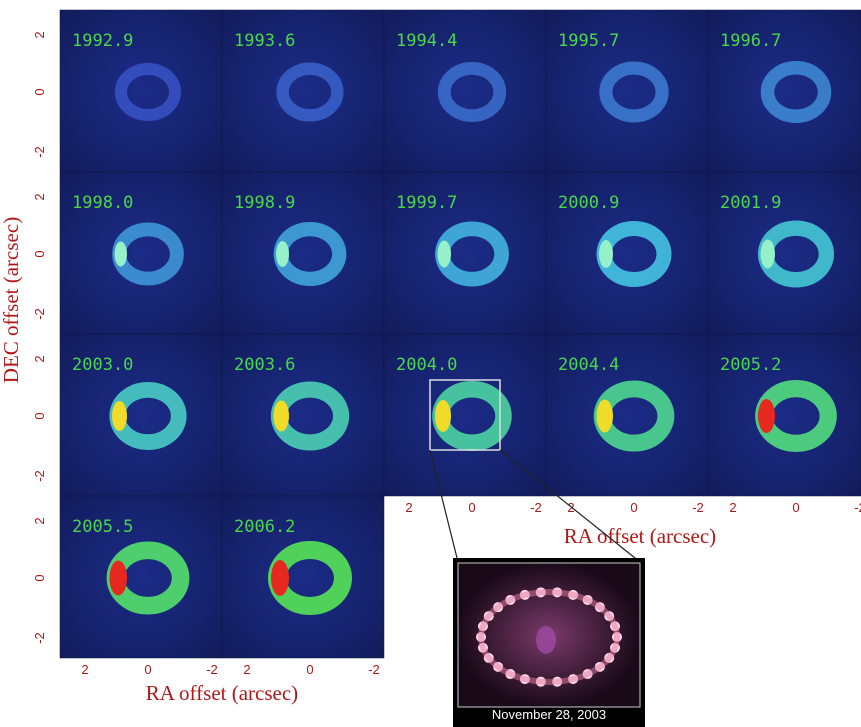  What do you see at coordinates (11, 300) in the screenshot?
I see `y-axis-title: DEC offset (arcsec)` at bounding box center [11, 300].